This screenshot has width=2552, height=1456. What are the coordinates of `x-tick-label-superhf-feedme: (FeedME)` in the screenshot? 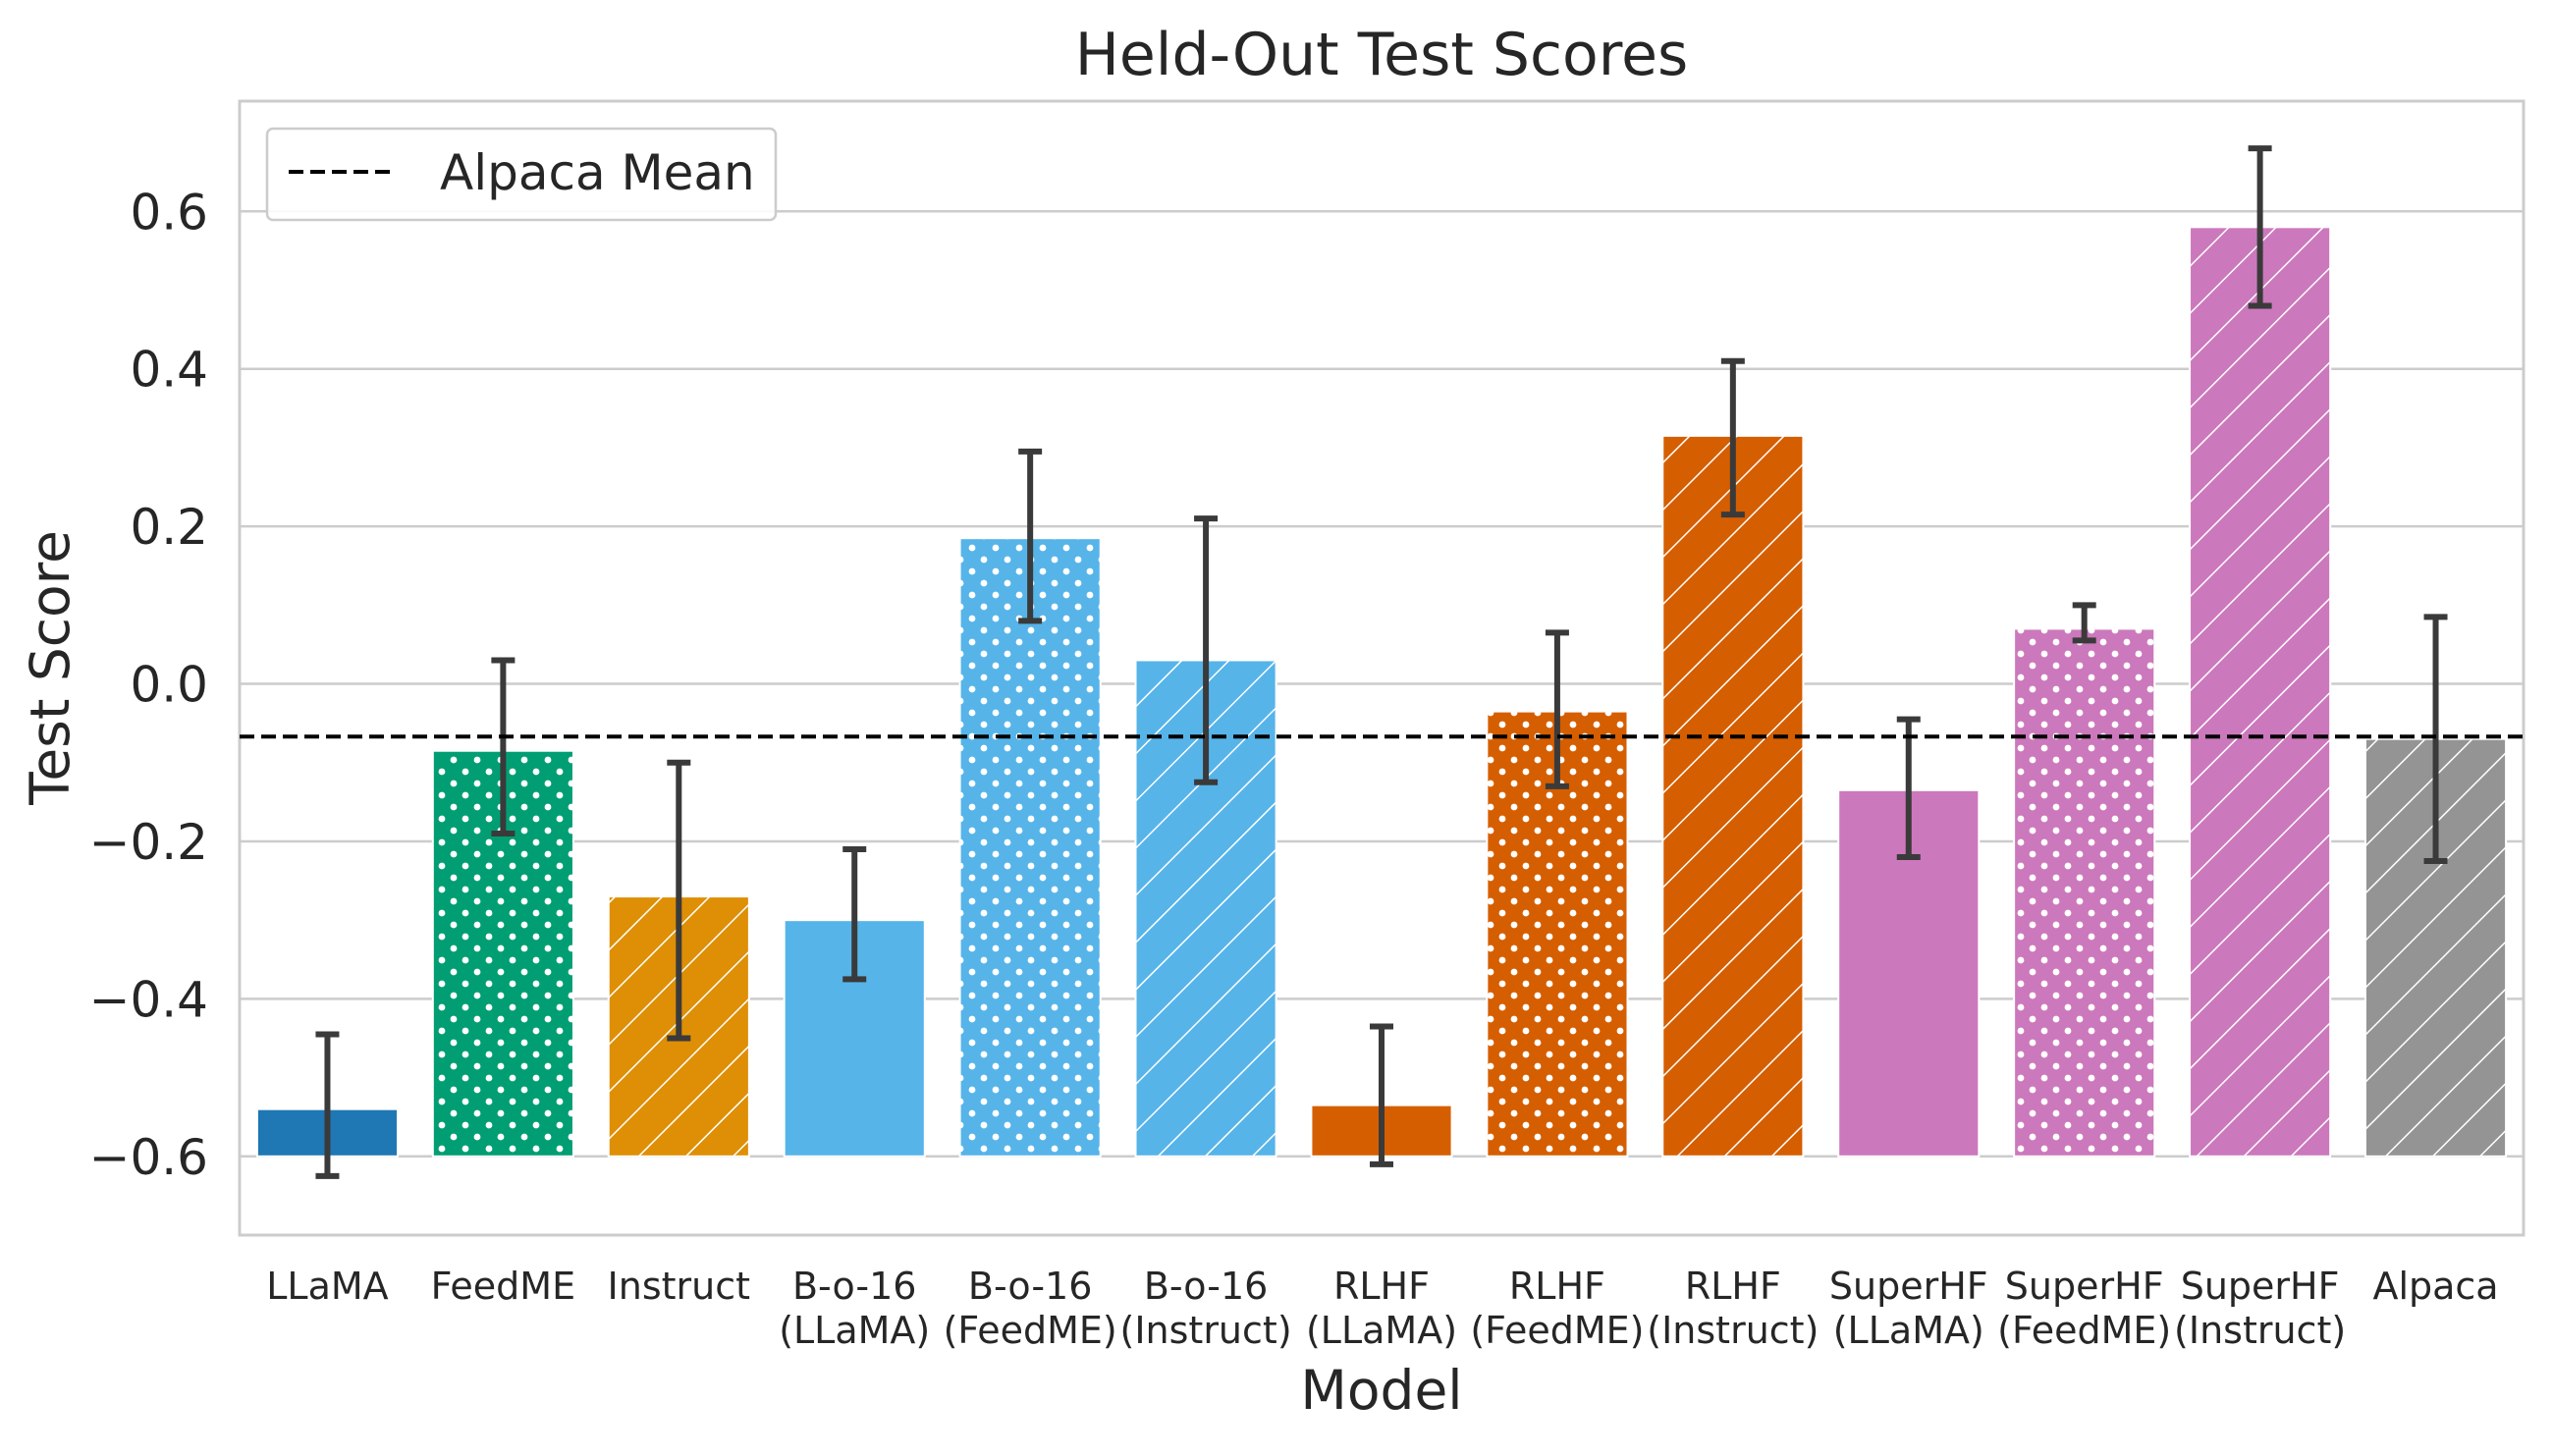 It's located at (2084, 1330).